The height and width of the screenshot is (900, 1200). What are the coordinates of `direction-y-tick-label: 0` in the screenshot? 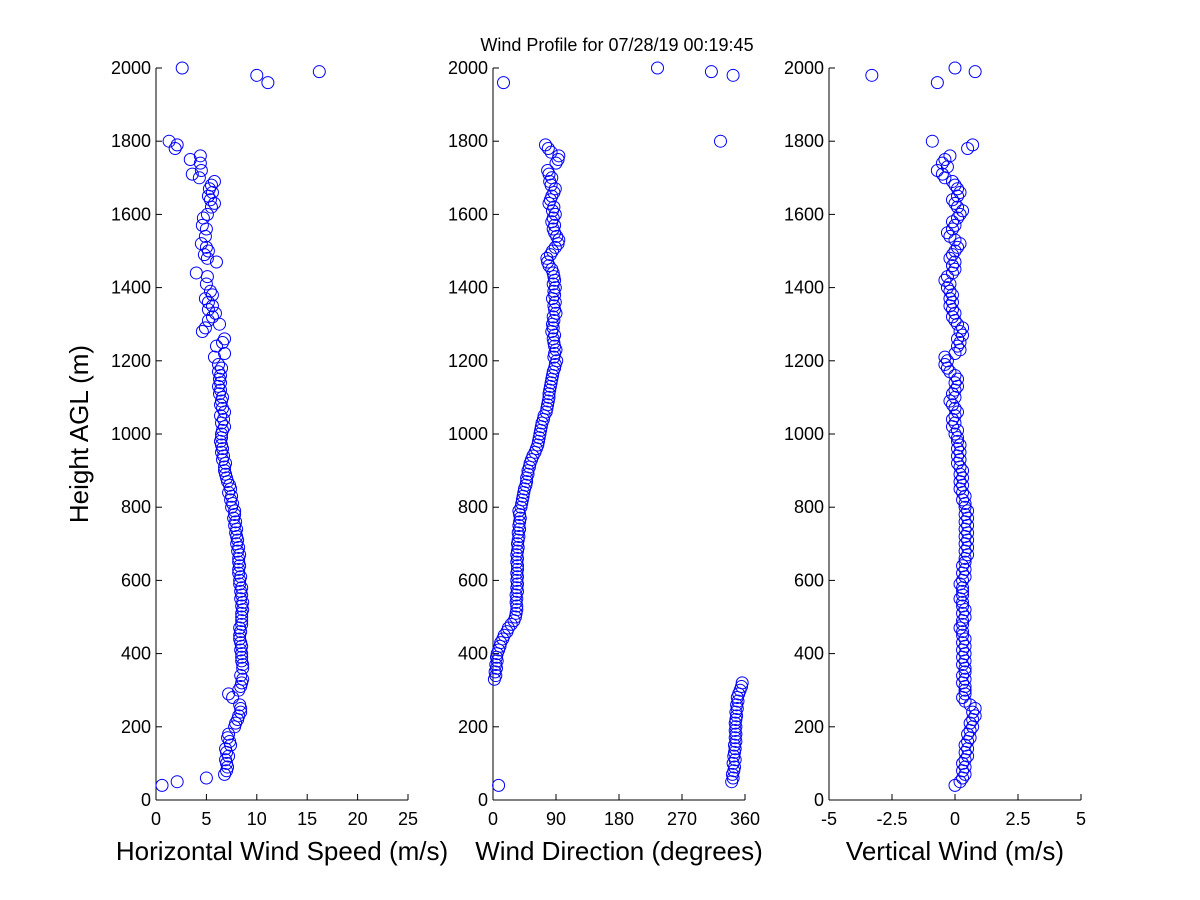 It's located at (483, 800).